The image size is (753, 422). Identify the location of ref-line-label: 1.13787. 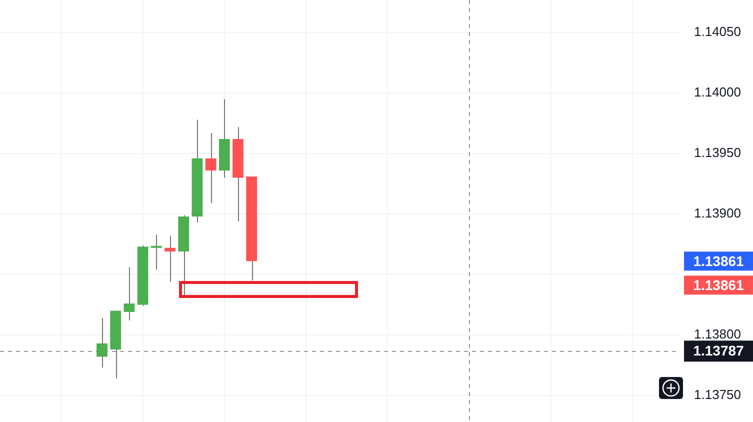
(718, 350).